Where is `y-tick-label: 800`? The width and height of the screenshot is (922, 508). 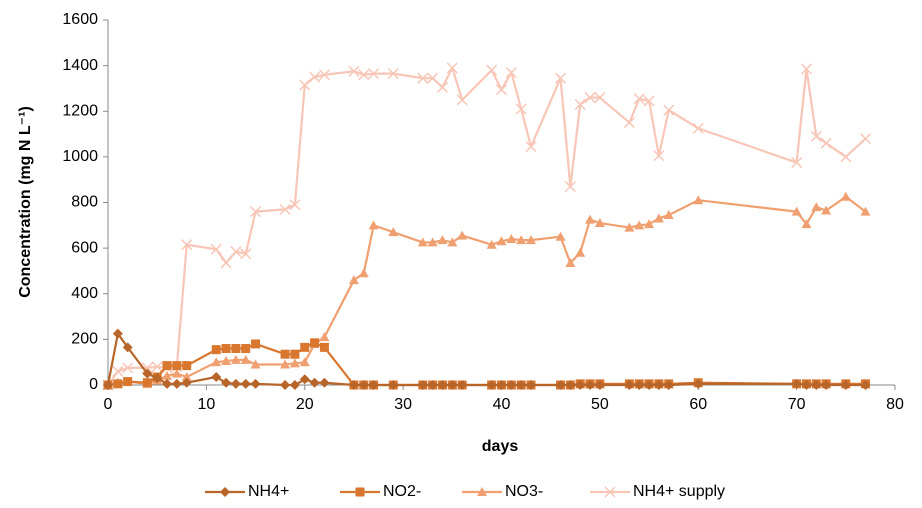 y-tick-label: 800 is located at coordinates (84, 202).